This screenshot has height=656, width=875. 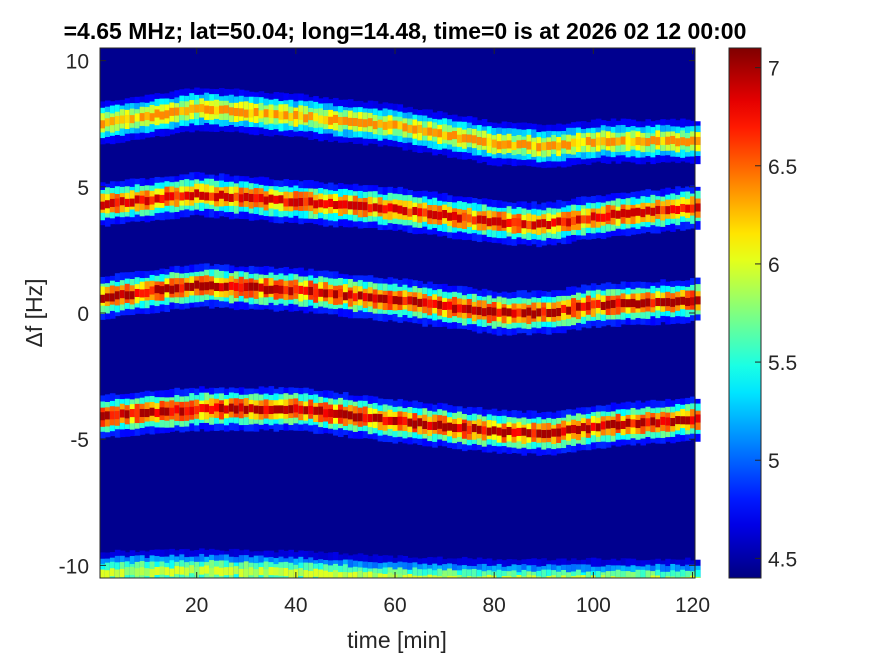 I want to click on colorbar: 7 6.5 6 5.5 5 4.5, so click(x=762, y=313).